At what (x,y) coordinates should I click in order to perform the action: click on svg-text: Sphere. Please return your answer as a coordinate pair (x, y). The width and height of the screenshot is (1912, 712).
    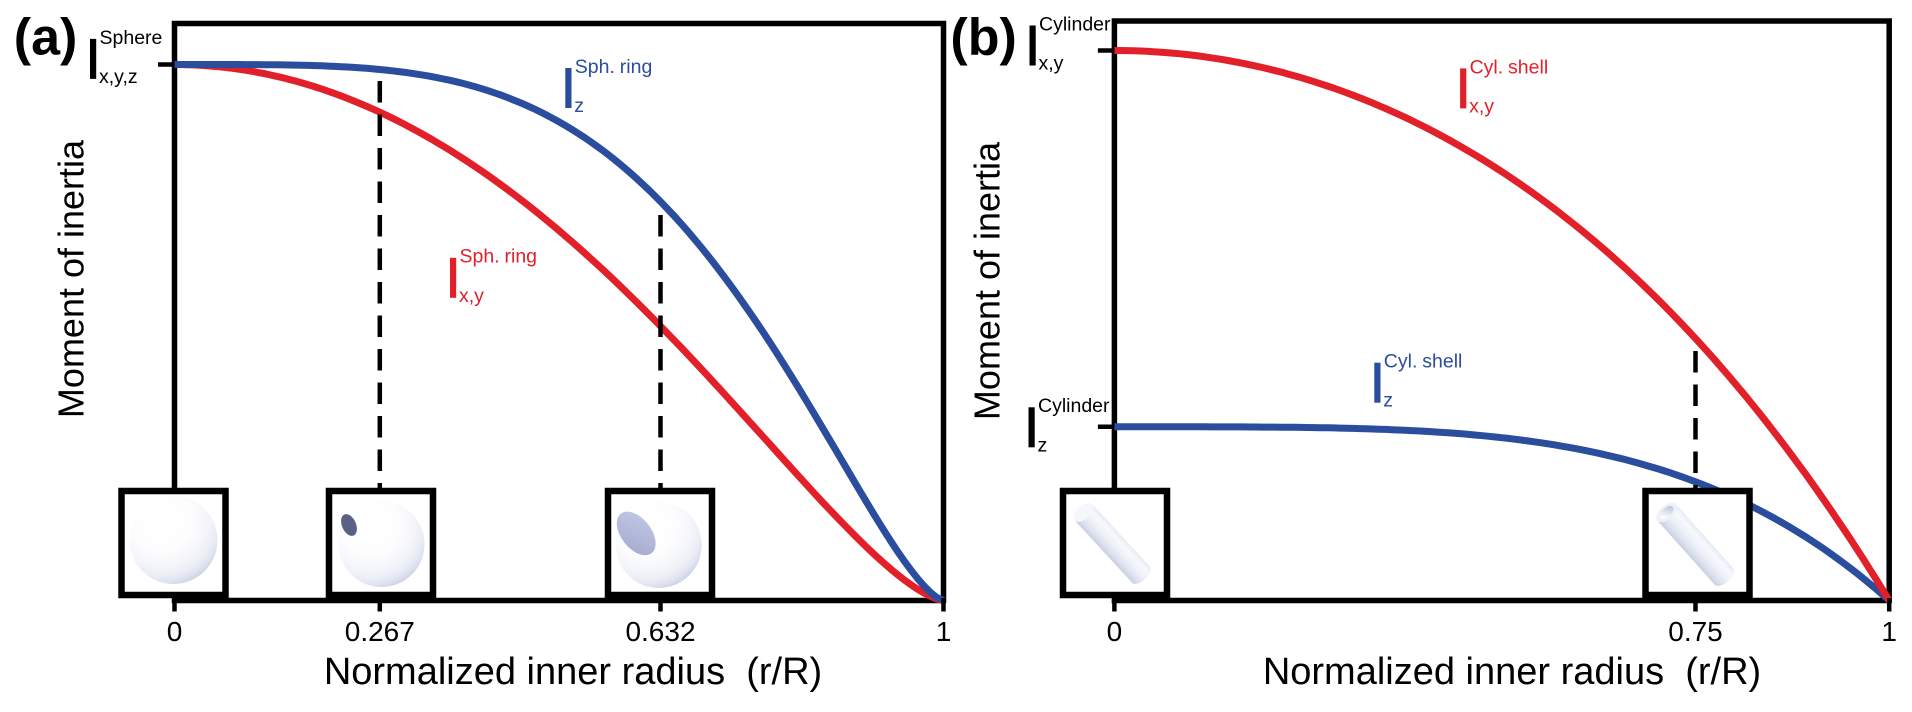
    Looking at the image, I should click on (131, 38).